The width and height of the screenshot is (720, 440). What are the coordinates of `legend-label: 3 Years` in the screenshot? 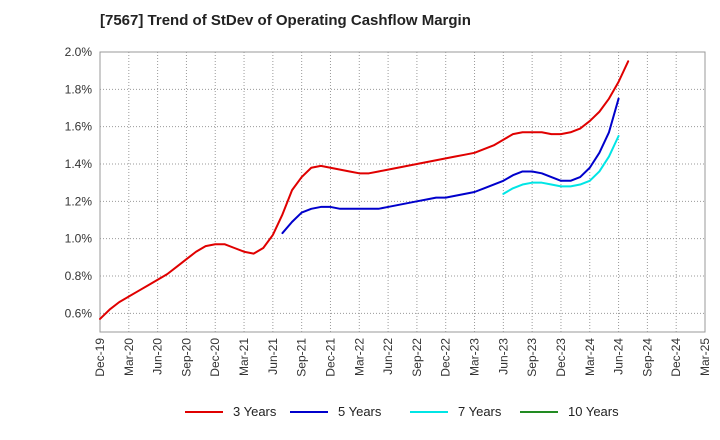 It's located at (255, 411).